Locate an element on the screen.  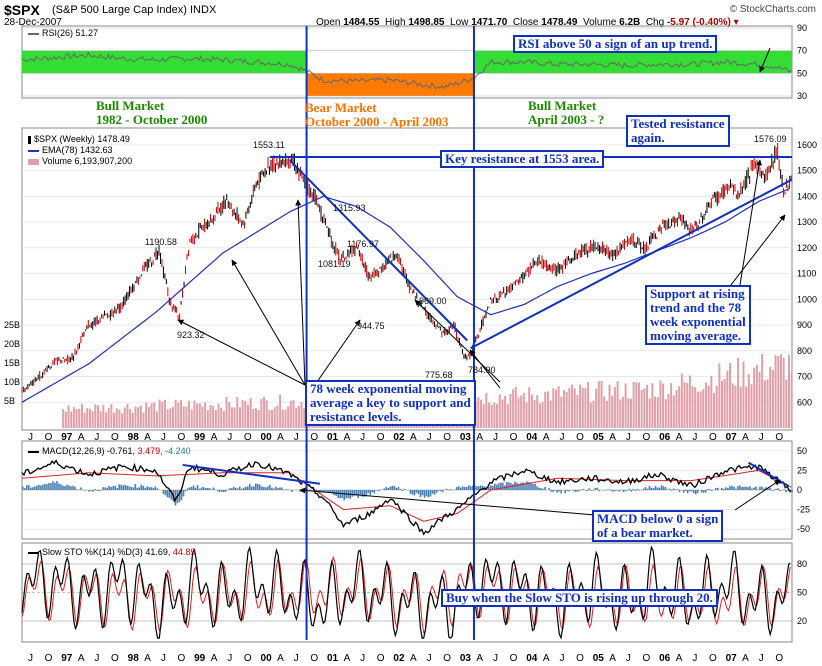
bull2-range: April 2003 - ? is located at coordinates (566, 119).